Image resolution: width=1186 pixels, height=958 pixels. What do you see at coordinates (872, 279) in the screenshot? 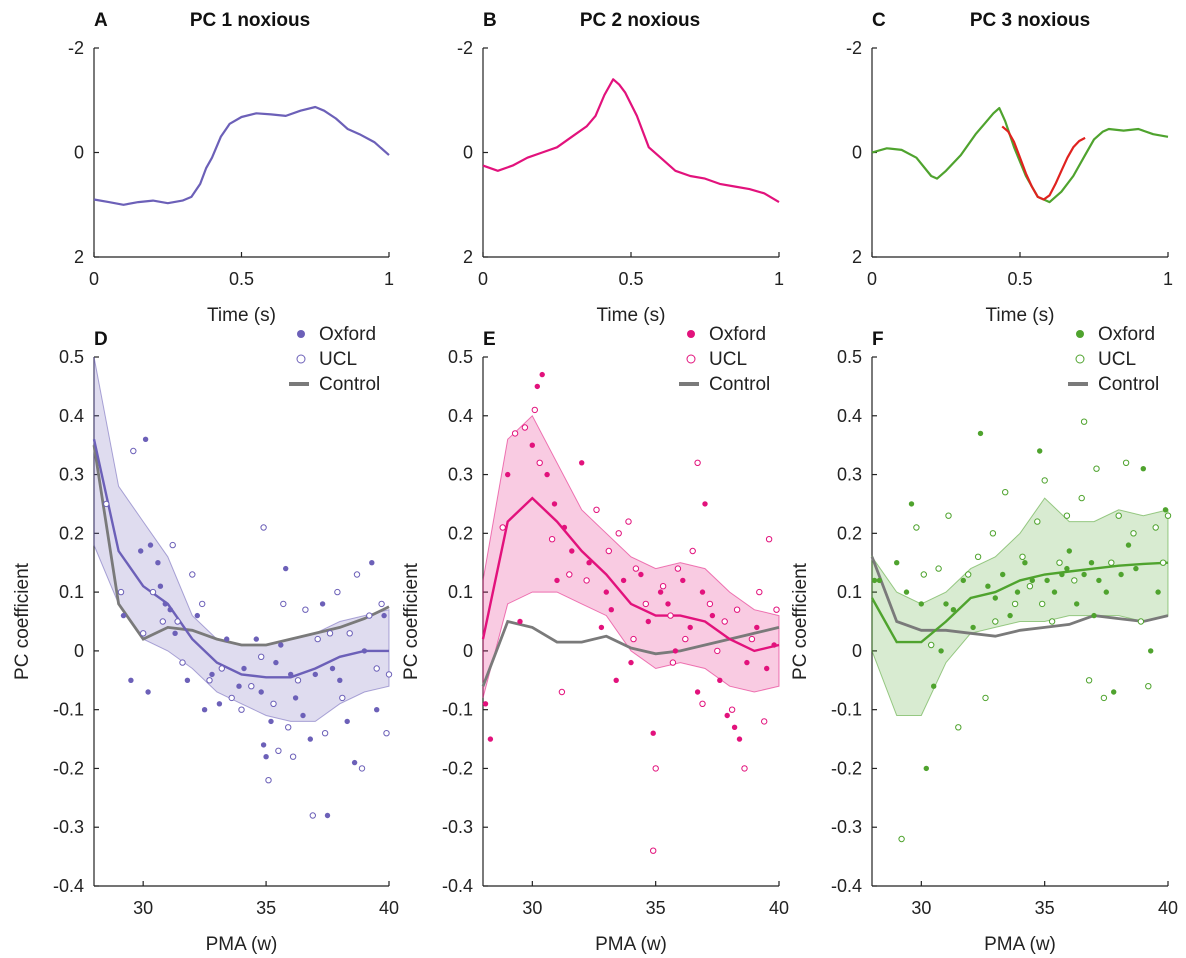
I see `x-tick-label: 0` at bounding box center [872, 279].